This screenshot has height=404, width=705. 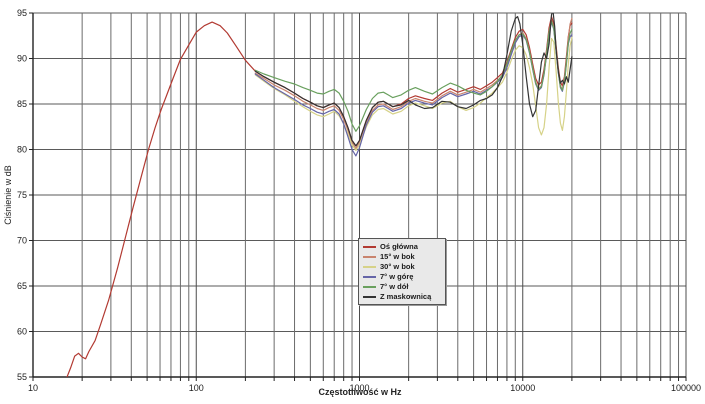 What do you see at coordinates (22, 104) in the screenshot?
I see `y-tick-label: 85` at bounding box center [22, 104].